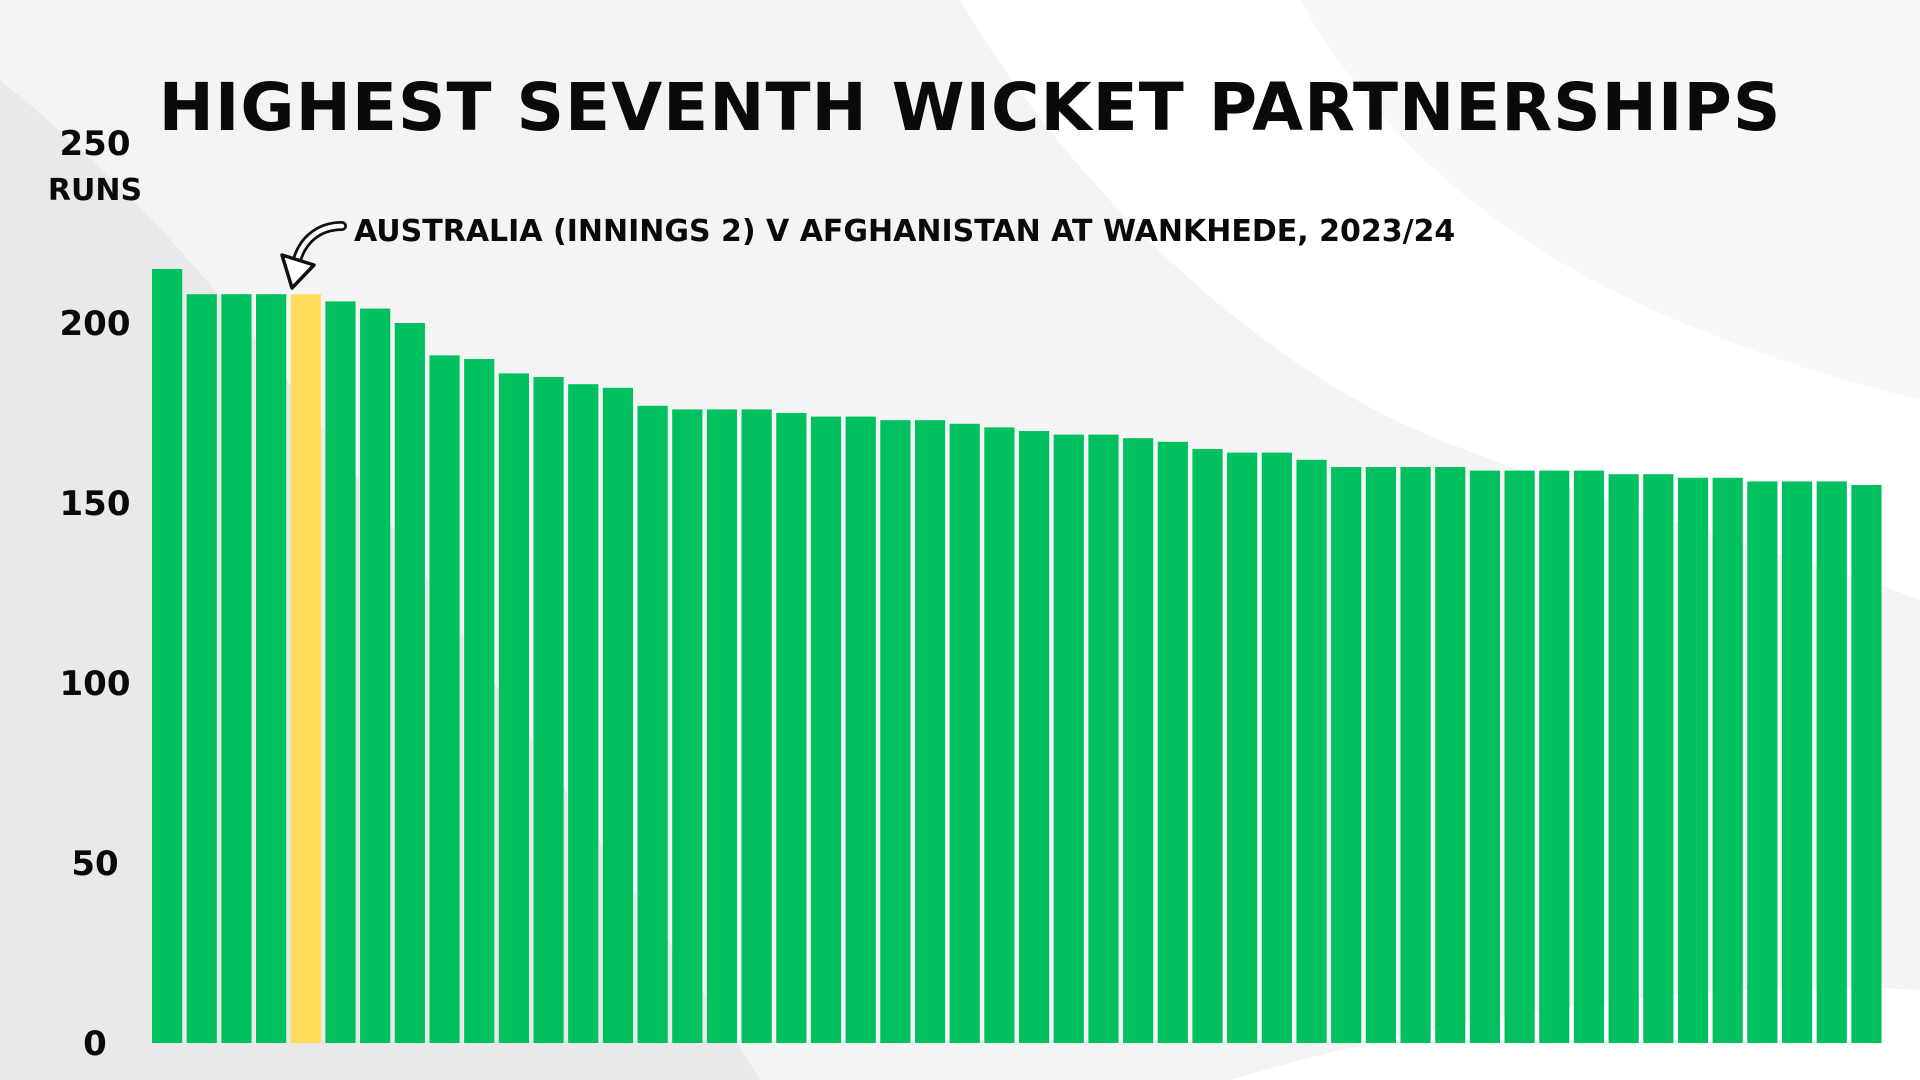 The width and height of the screenshot is (1920, 1080). Describe the element at coordinates (95, 1044) in the screenshot. I see `y-tick-label: 0` at that location.